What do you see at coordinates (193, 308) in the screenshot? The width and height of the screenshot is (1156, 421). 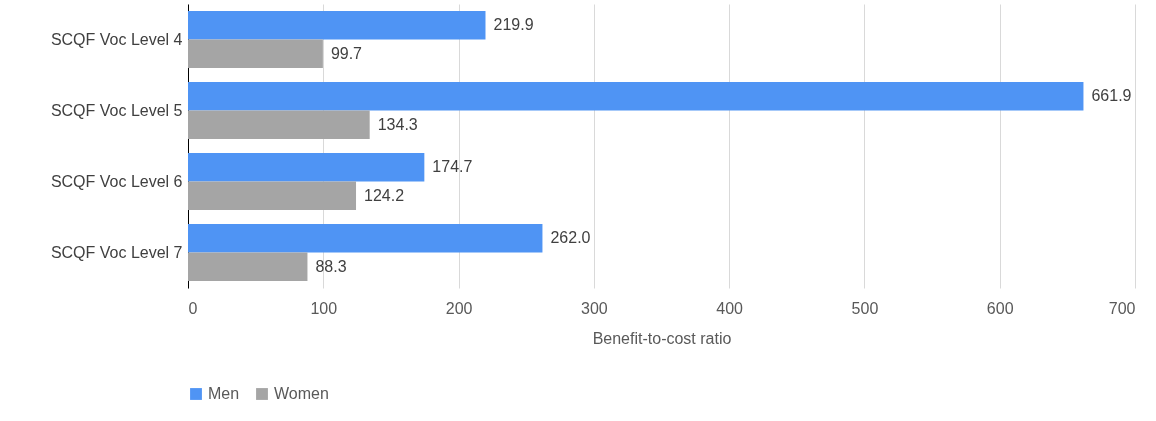 I see `x-tick-label: 0` at bounding box center [193, 308].